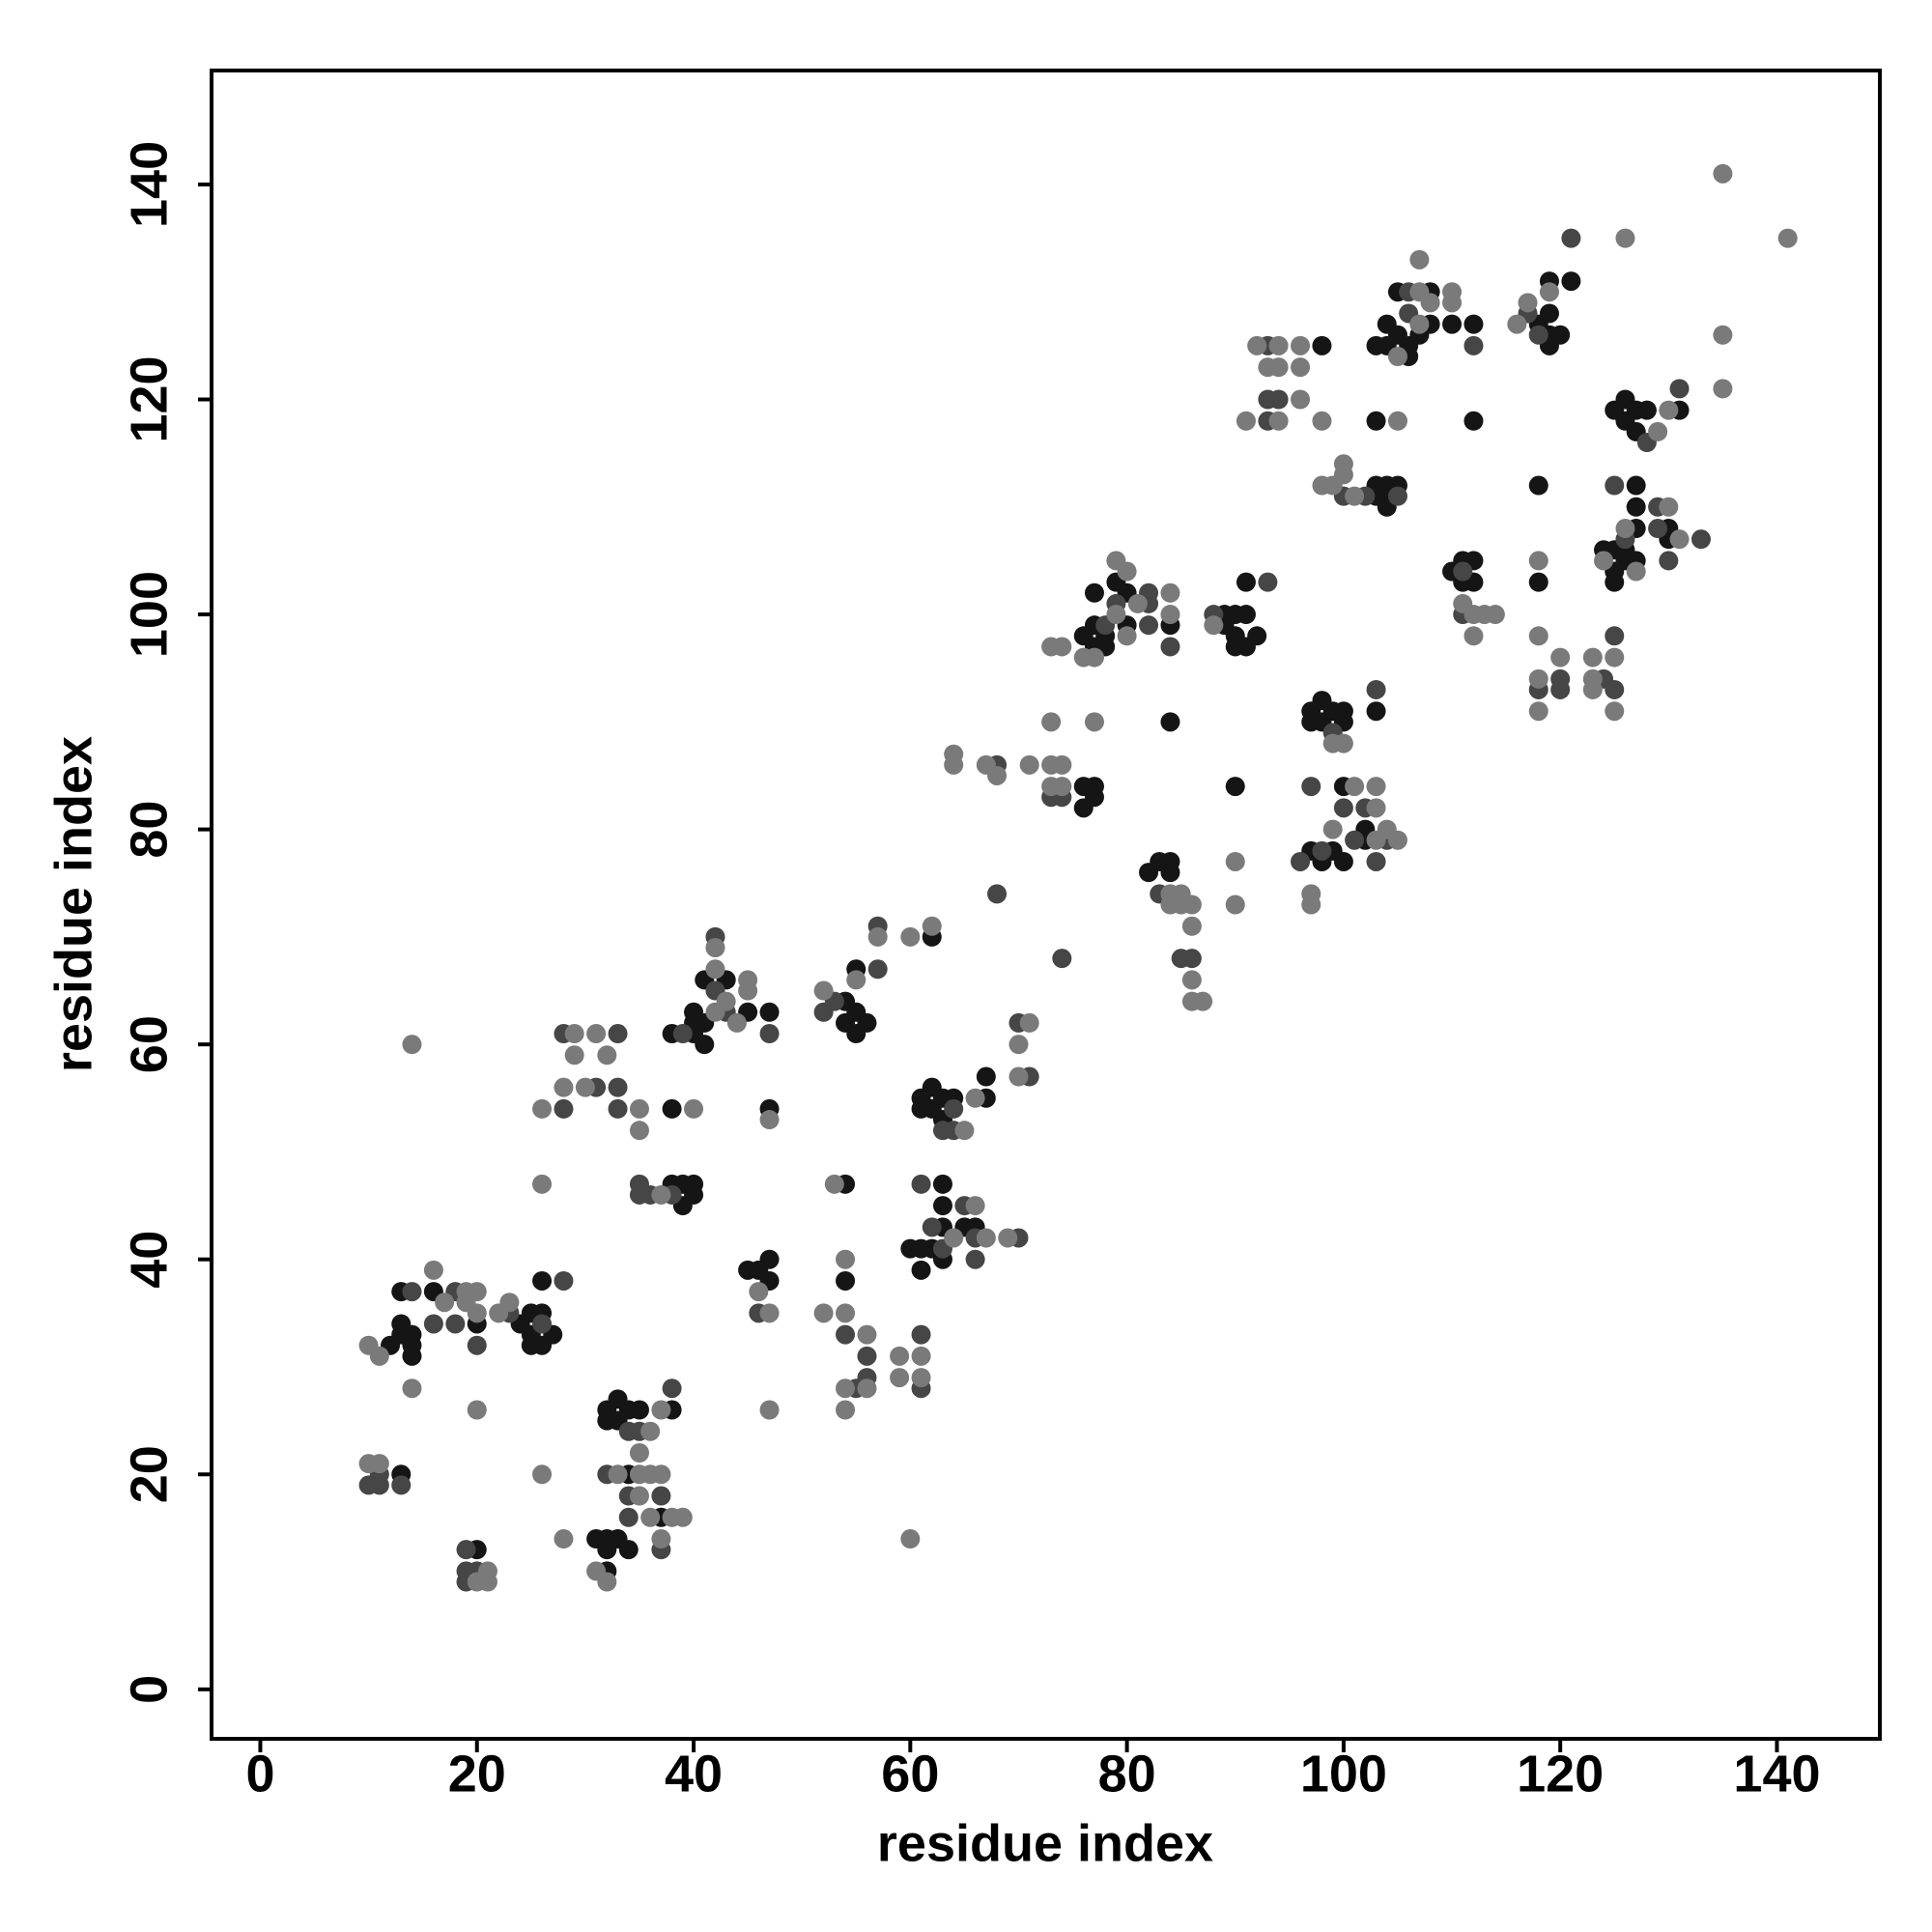  What do you see at coordinates (477, 1774) in the screenshot?
I see `x-tick-label: 20` at bounding box center [477, 1774].